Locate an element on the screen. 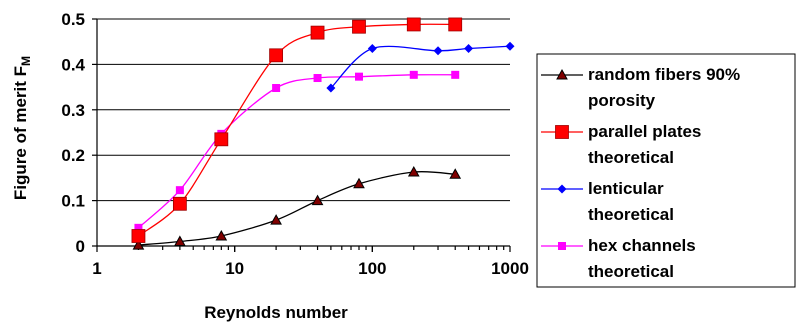 This screenshot has width=796, height=336. y-tick-label: 0 is located at coordinates (80, 246).